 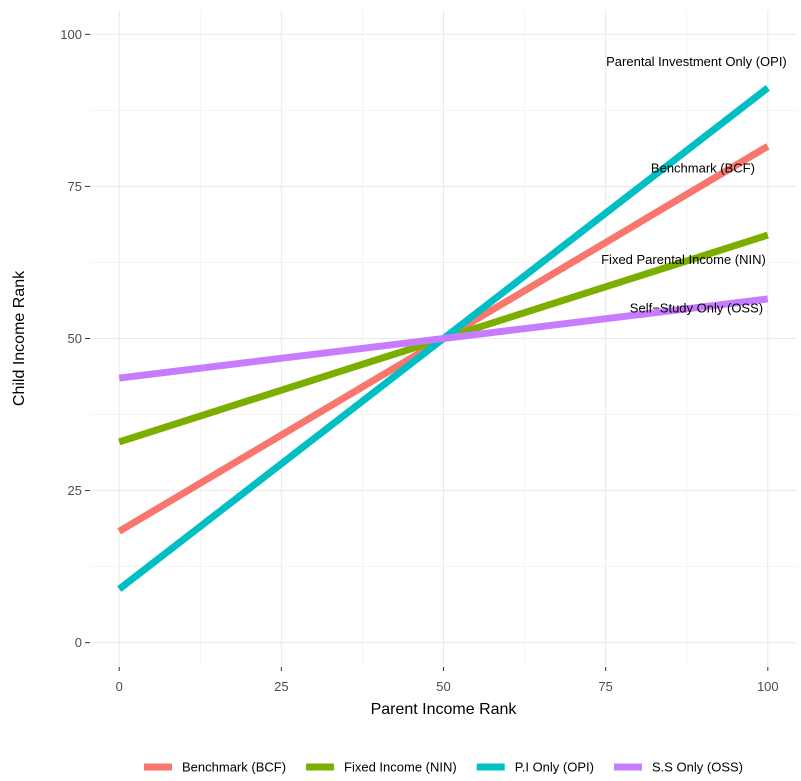 I want to click on series-line, so click(x=443, y=338).